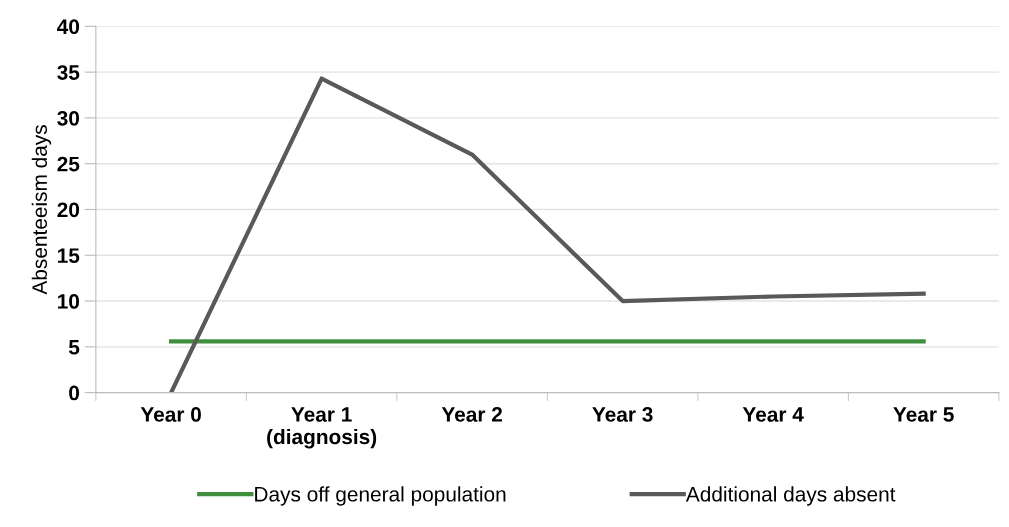 This screenshot has width=1009, height=527. What do you see at coordinates (68, 164) in the screenshot?
I see `y-tick-label: 25` at bounding box center [68, 164].